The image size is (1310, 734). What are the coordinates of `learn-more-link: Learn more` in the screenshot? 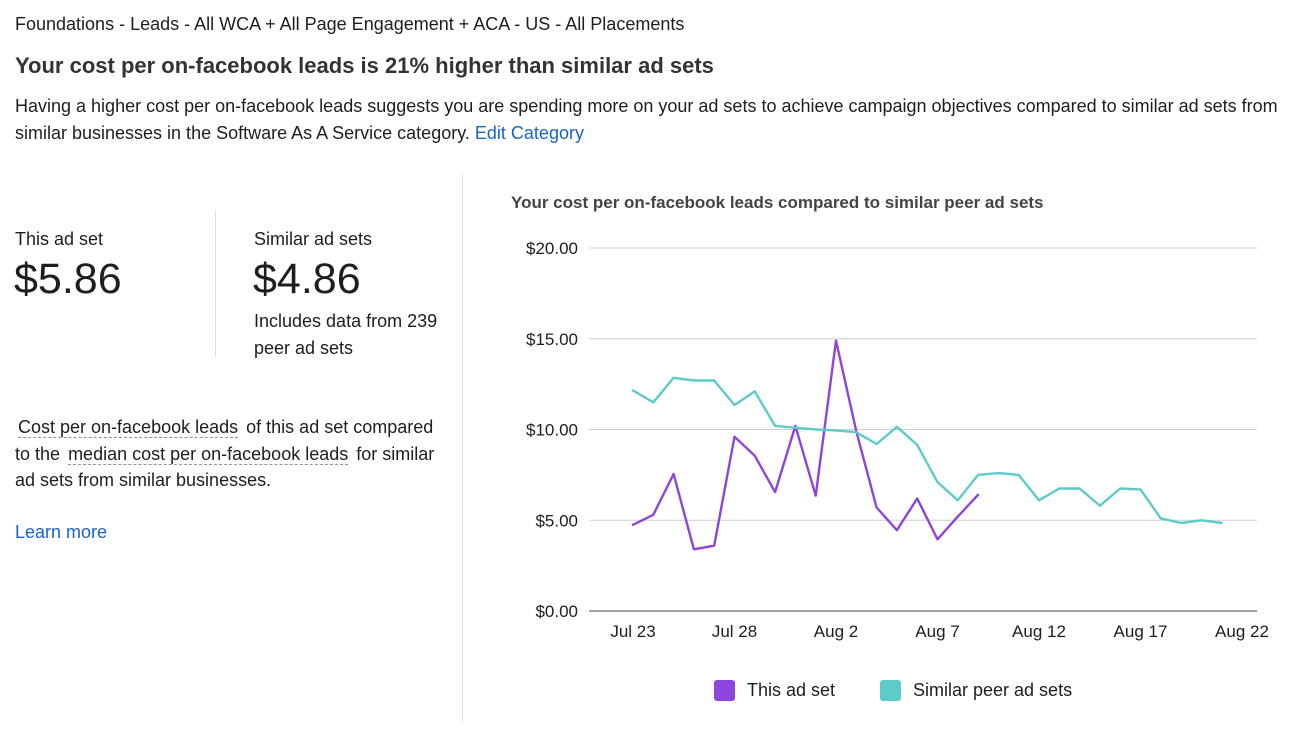 It's located at (61, 532).